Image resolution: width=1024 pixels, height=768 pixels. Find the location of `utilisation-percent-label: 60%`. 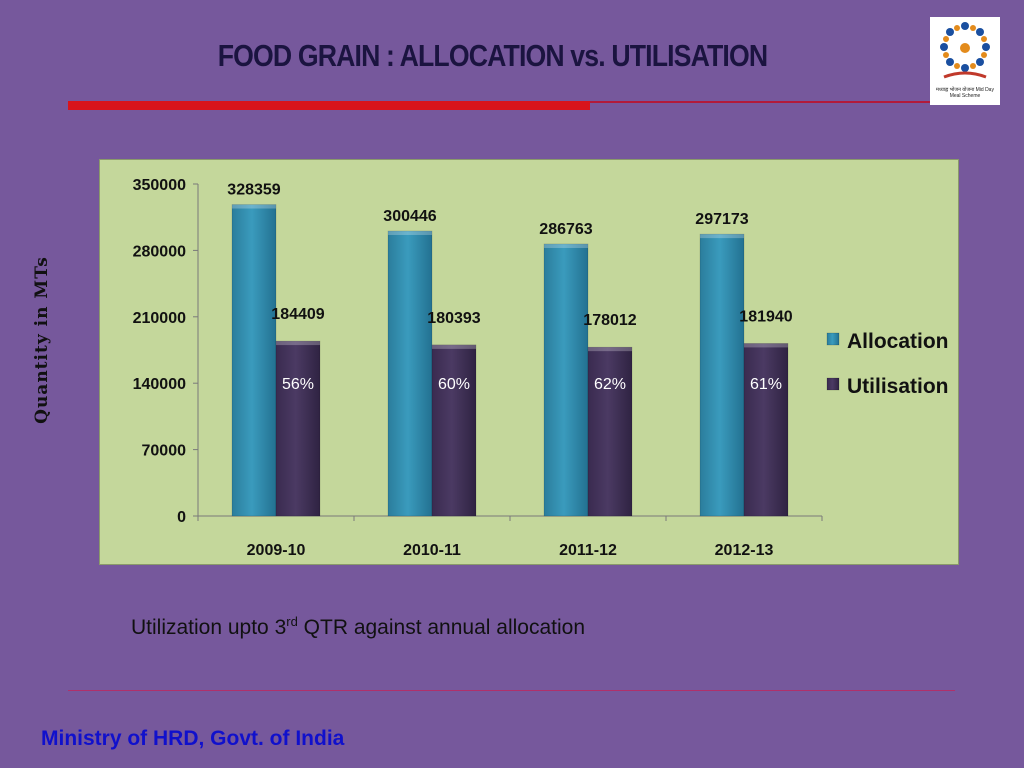

utilisation-percent-label: 60% is located at coordinates (454, 384).